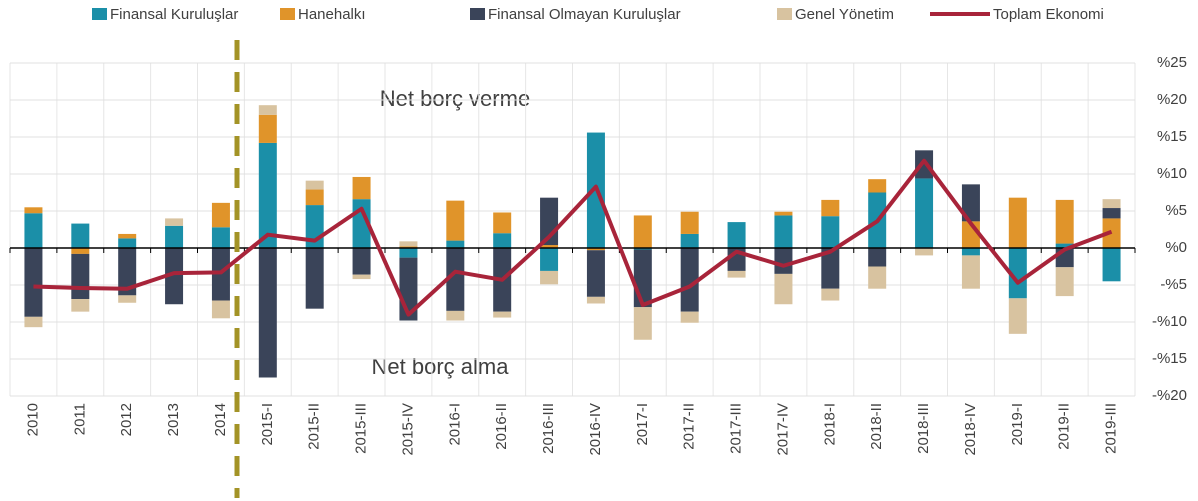 The width and height of the screenshot is (1198, 501). I want to click on x-tick-label: 2011, so click(79, 419).